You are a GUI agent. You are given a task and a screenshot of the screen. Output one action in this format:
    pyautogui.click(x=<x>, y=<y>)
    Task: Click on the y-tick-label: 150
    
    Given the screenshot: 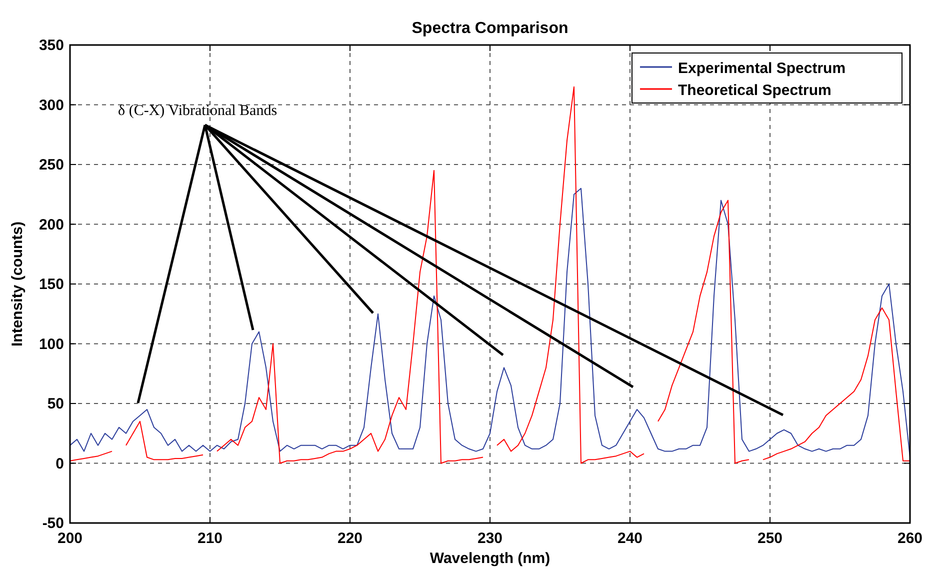 What is the action you would take?
    pyautogui.click(x=51, y=284)
    